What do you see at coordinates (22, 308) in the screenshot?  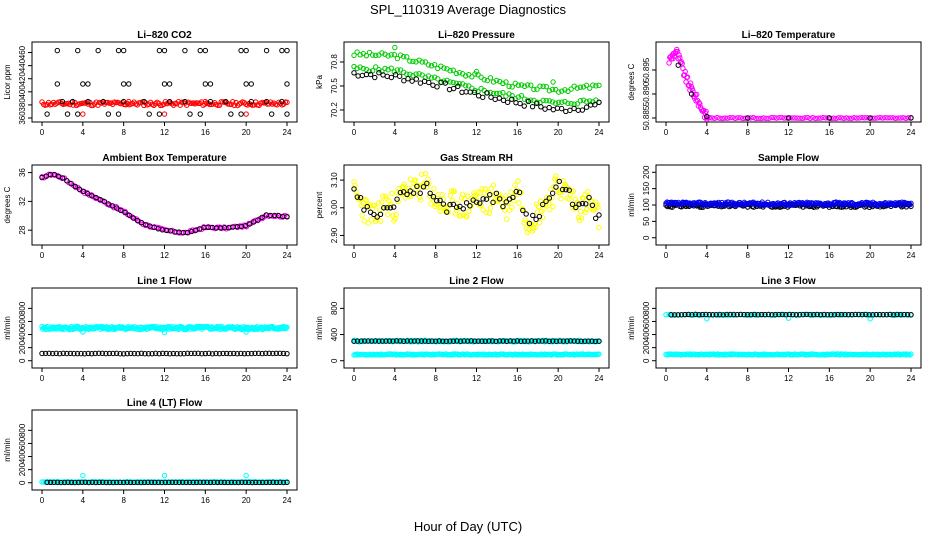 I see `y-tick-label: 800` at bounding box center [22, 308].